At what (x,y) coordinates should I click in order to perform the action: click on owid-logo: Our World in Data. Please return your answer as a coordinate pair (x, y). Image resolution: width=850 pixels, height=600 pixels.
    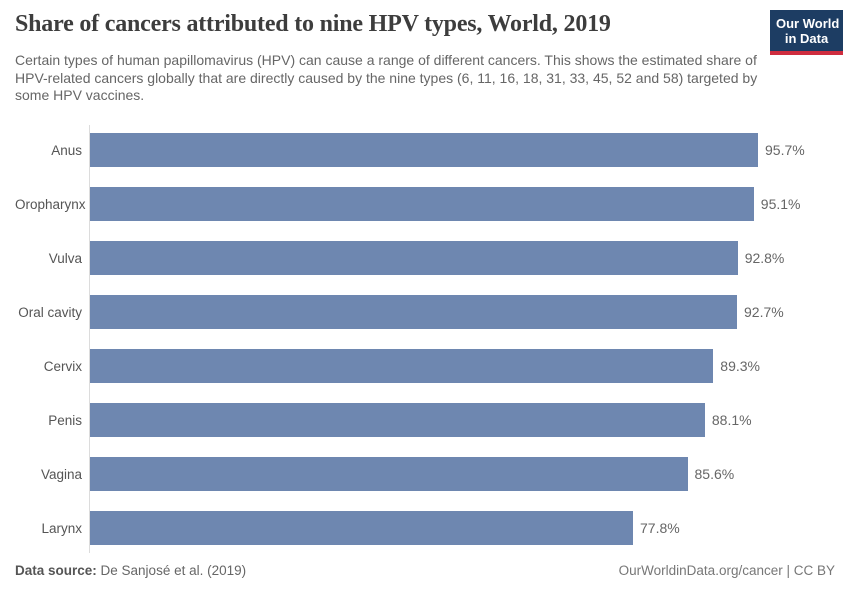
    Looking at the image, I should click on (806, 32).